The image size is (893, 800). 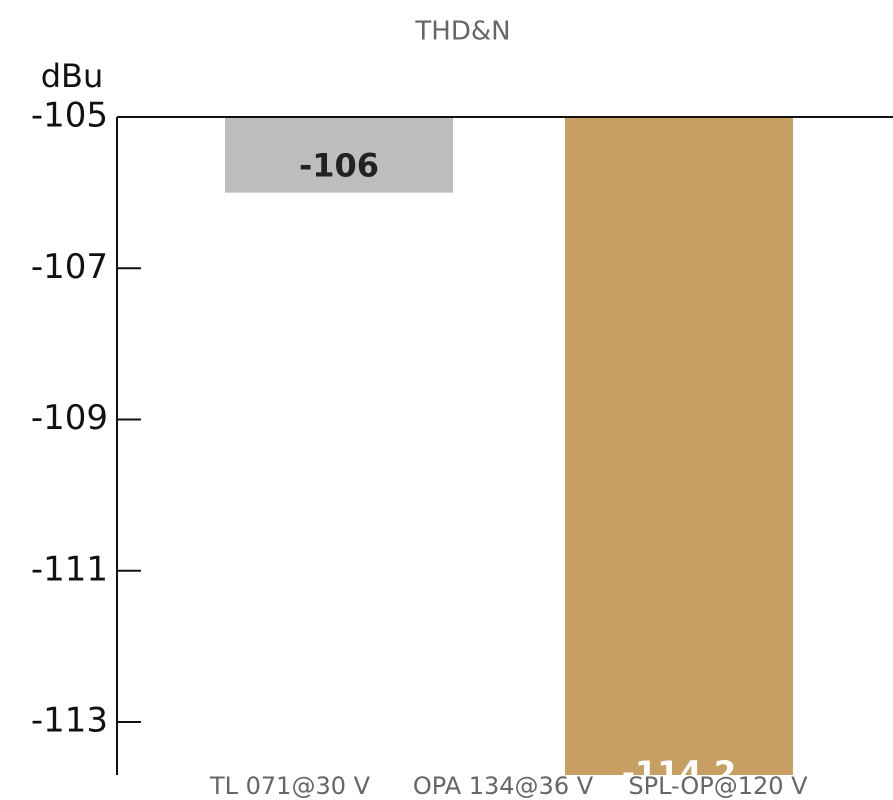 I want to click on y-tick-label: -113, so click(x=69, y=721).